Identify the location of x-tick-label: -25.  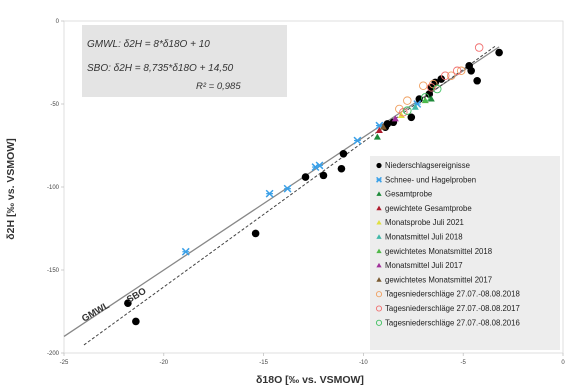
(64, 363).